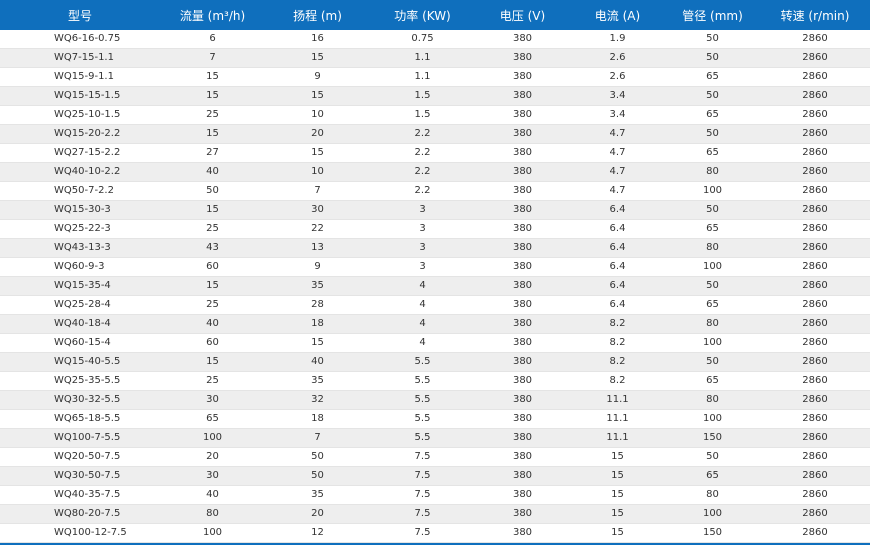  What do you see at coordinates (80, 172) in the screenshot?
I see `model-cell: WQ40-10-2.2` at bounding box center [80, 172].